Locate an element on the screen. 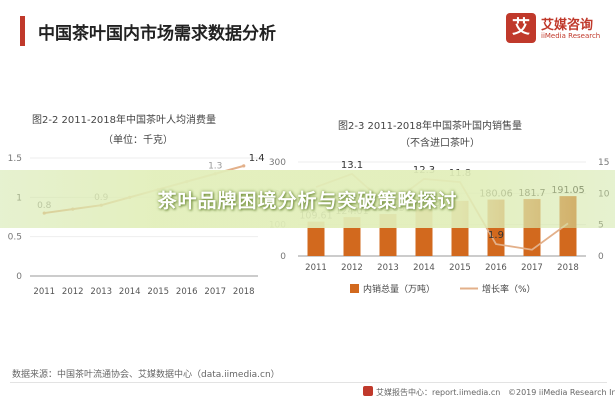 This screenshot has width=615, height=400. iimedia-logo: 艾 艾媒咨询 iiMedia Research is located at coordinates (556, 31).